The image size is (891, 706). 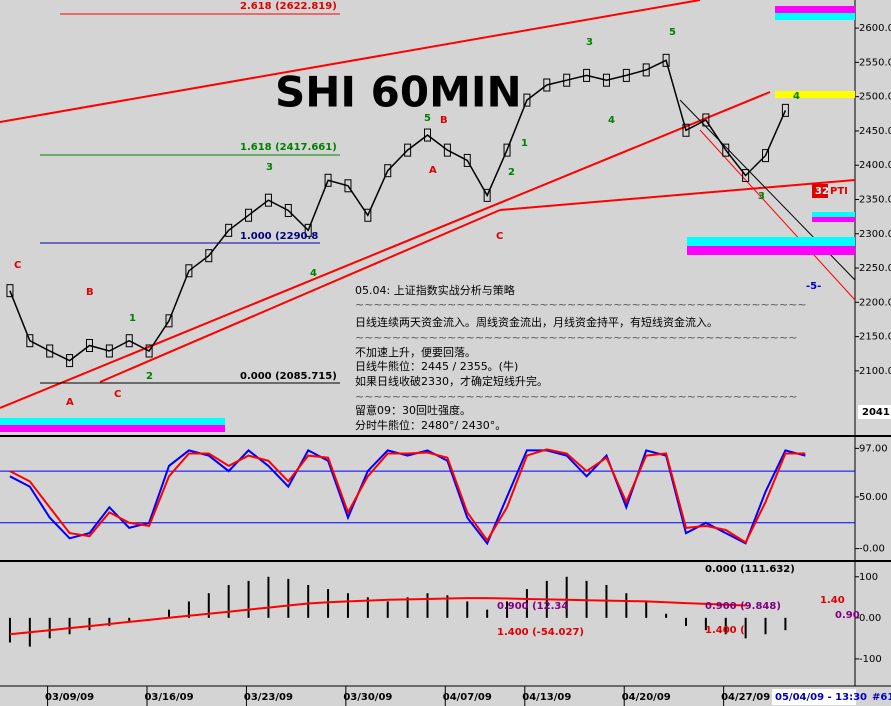 What do you see at coordinates (881, 697) in the screenshot?
I see `footer-id: #61` at bounding box center [881, 697].